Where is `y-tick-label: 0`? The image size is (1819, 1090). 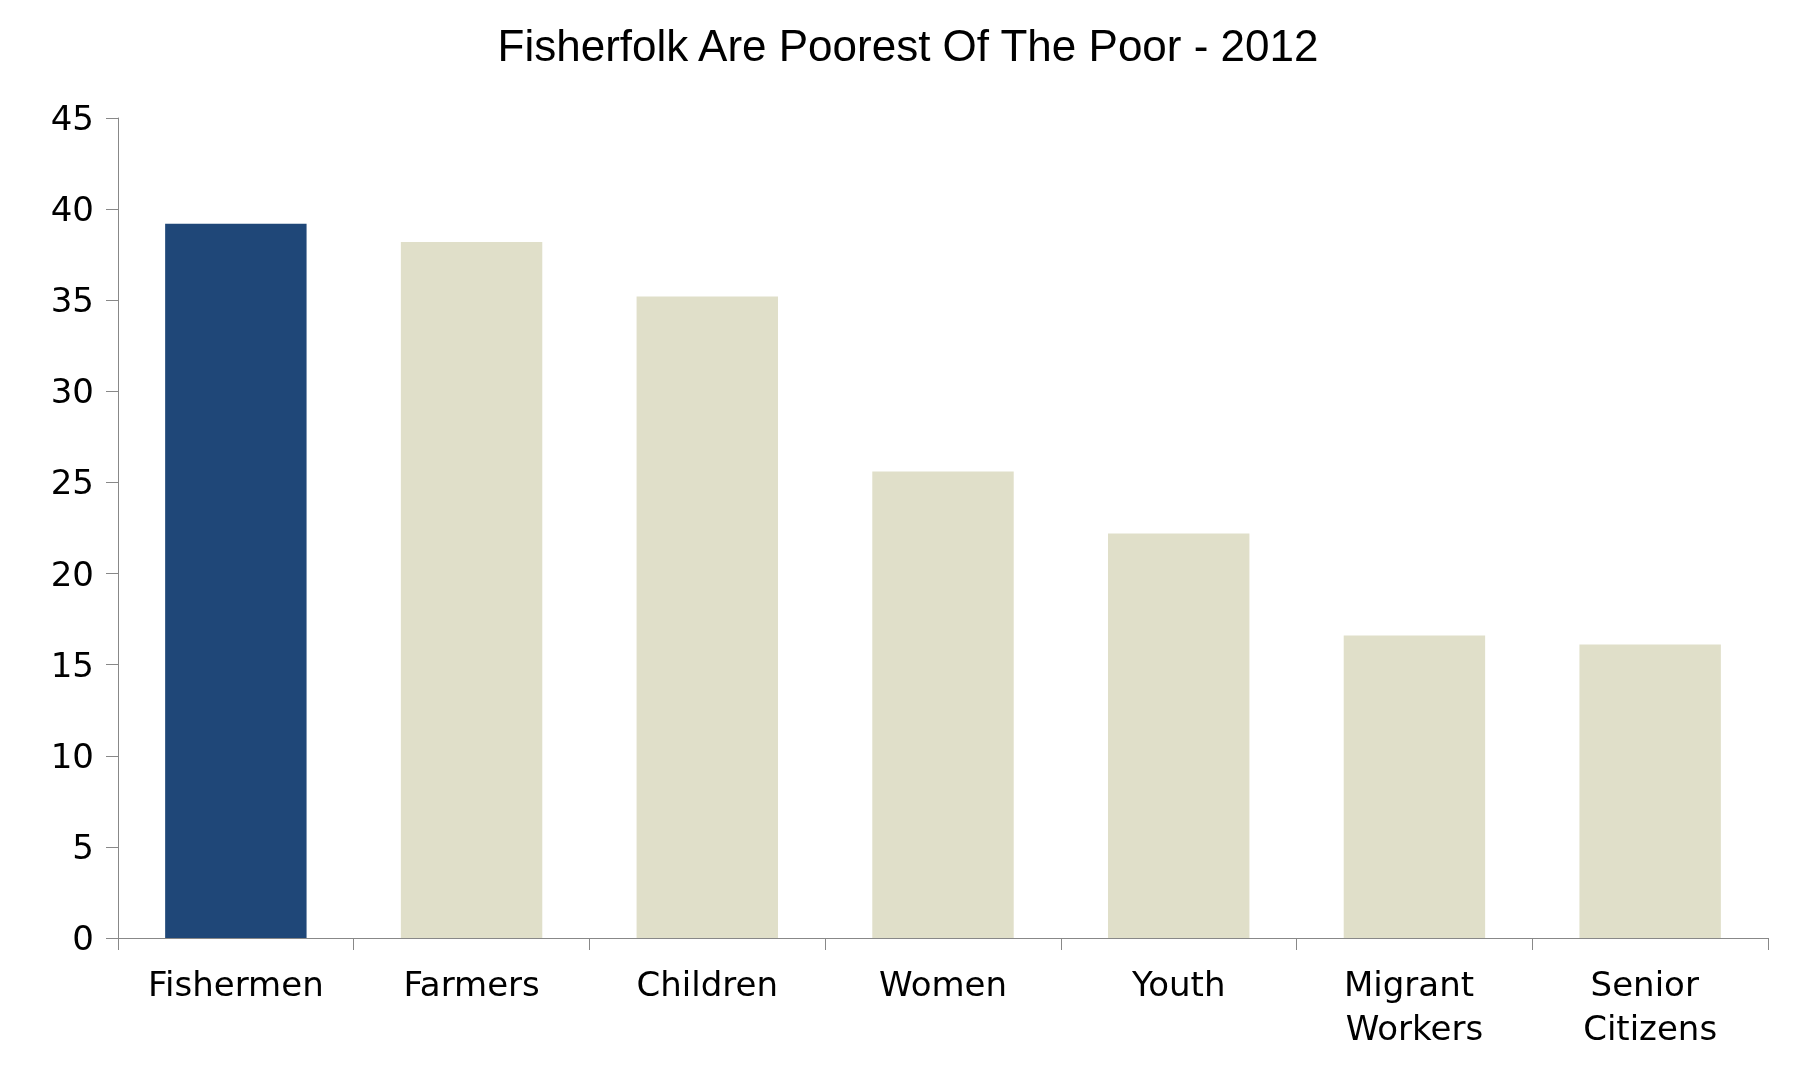
y-tick-label: 0 is located at coordinates (83, 938).